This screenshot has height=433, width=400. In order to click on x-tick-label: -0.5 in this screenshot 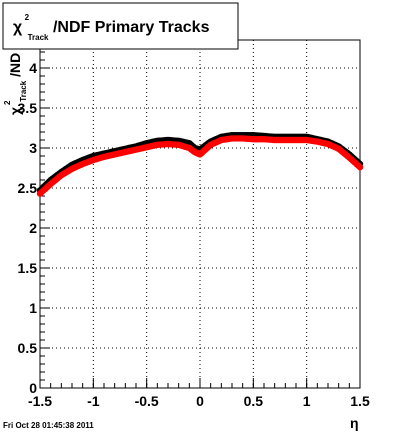, I will do `click(147, 401)`.